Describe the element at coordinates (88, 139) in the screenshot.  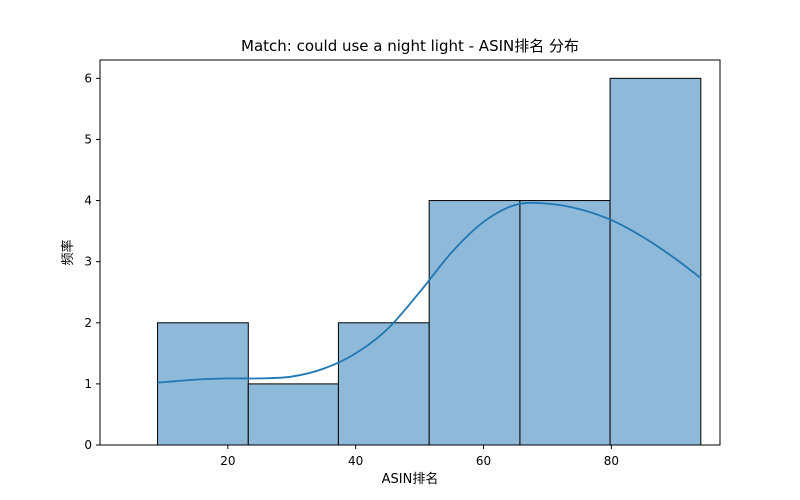
I see `y-tick-label: 5` at that location.